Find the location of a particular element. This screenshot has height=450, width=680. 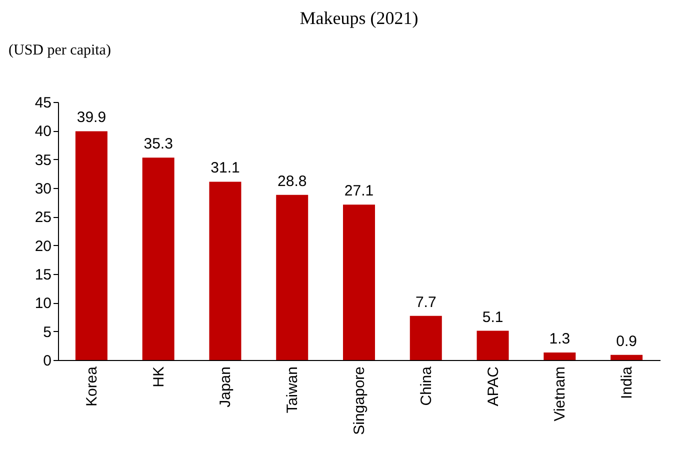

x-tick-label: HK is located at coordinates (159, 377).